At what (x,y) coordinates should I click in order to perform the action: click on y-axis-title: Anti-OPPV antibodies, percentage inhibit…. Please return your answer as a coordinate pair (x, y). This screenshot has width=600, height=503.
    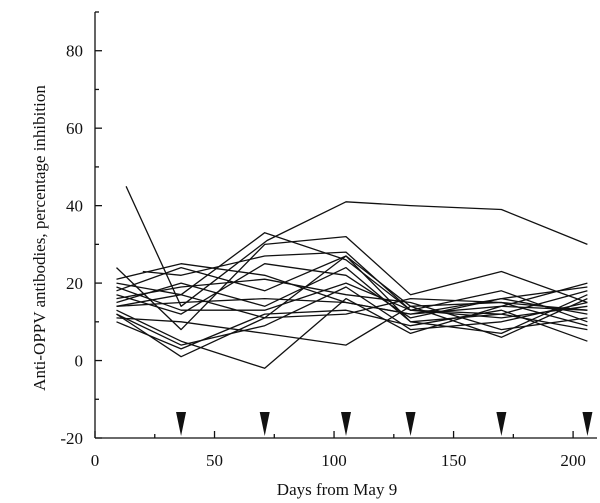
    Looking at the image, I should click on (39, 238).